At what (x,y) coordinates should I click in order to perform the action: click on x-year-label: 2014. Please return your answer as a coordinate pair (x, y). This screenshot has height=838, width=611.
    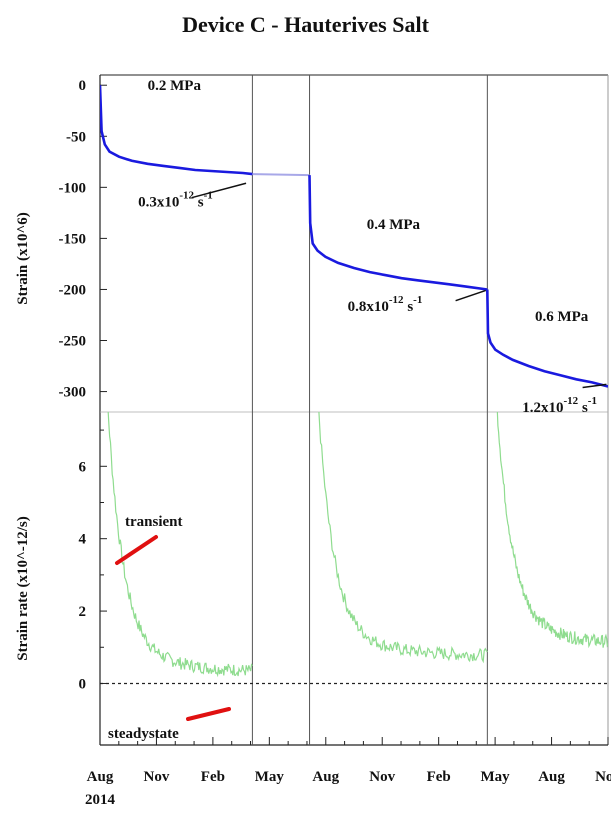
    Looking at the image, I should click on (100, 800).